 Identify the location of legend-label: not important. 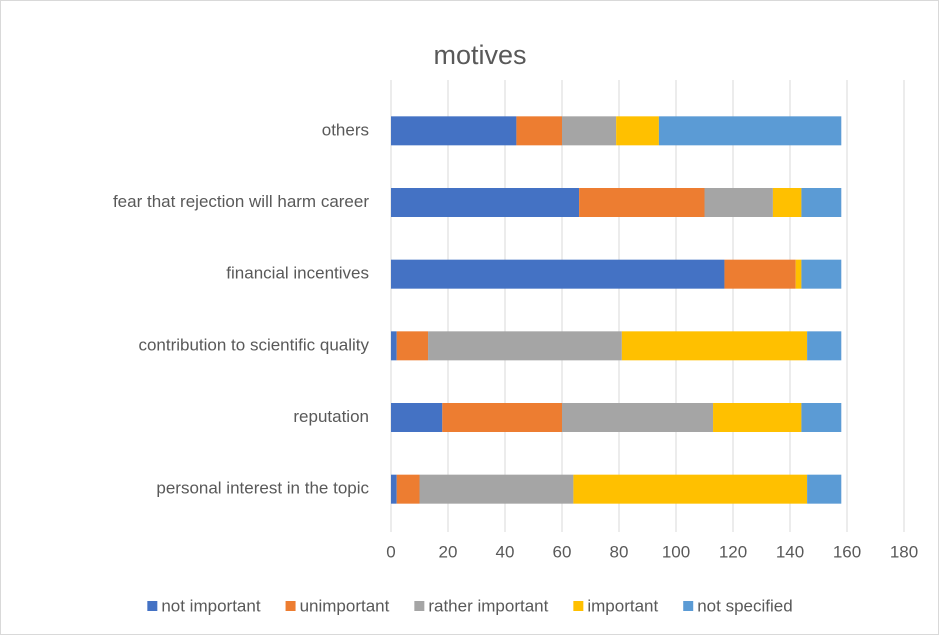
(210, 605).